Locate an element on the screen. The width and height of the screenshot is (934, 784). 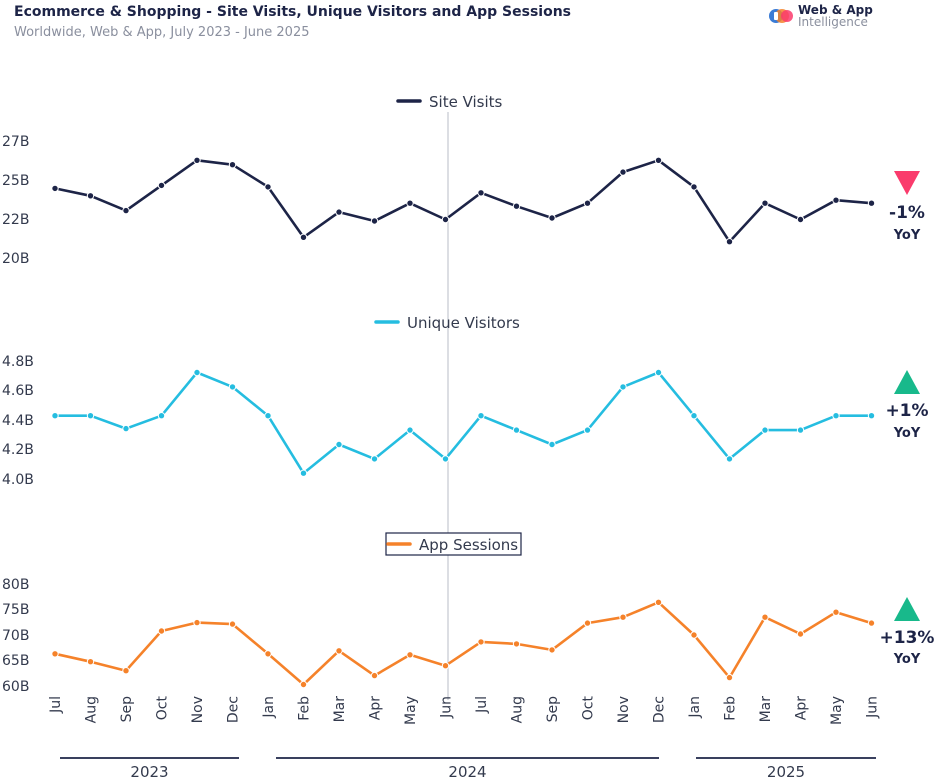
y-tick-label: 4.6B is located at coordinates (18, 391).